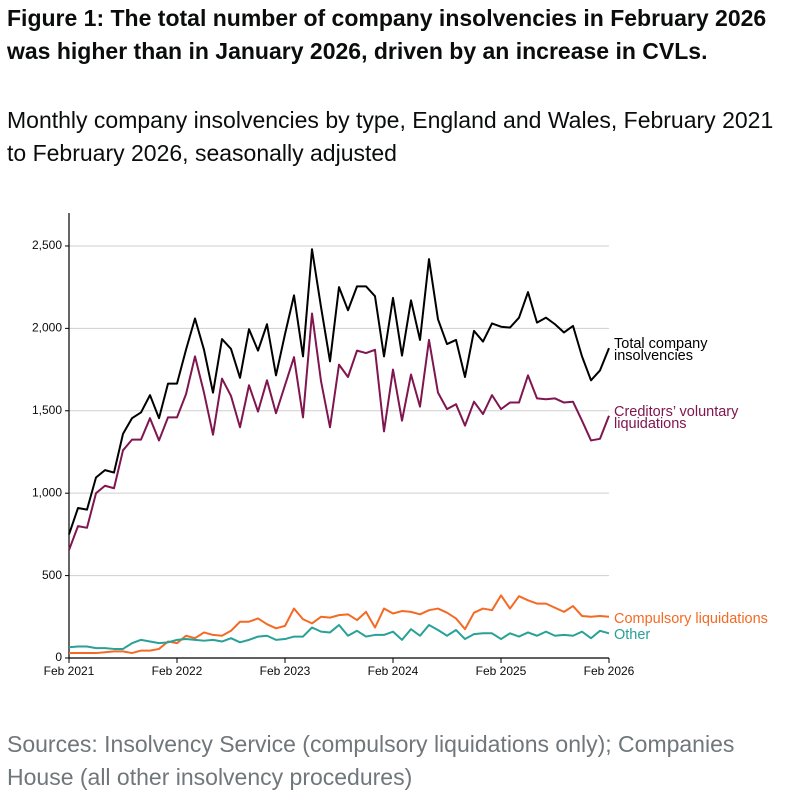  I want to click on y-tick-label: 0, so click(58, 657).